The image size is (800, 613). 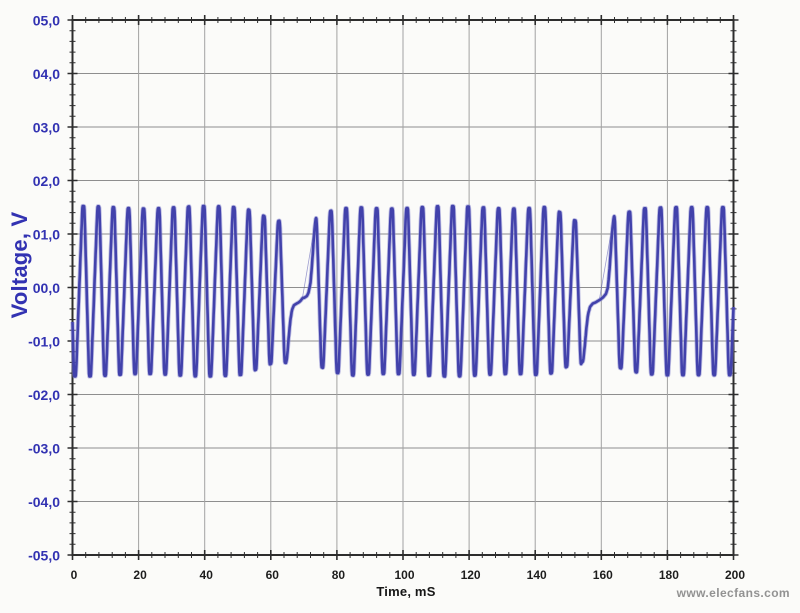 What do you see at coordinates (207, 575) in the screenshot?
I see `svg-text: 40` at bounding box center [207, 575].